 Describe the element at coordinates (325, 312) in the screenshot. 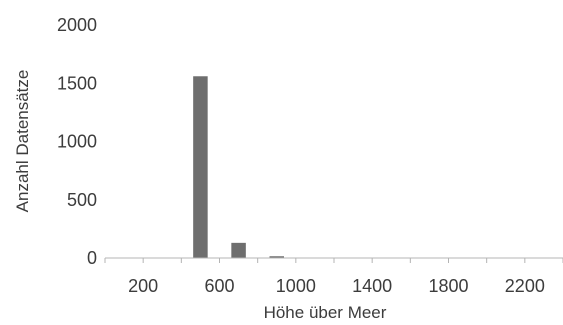

I see `x-axis-title: Höhe über Meer` at that location.